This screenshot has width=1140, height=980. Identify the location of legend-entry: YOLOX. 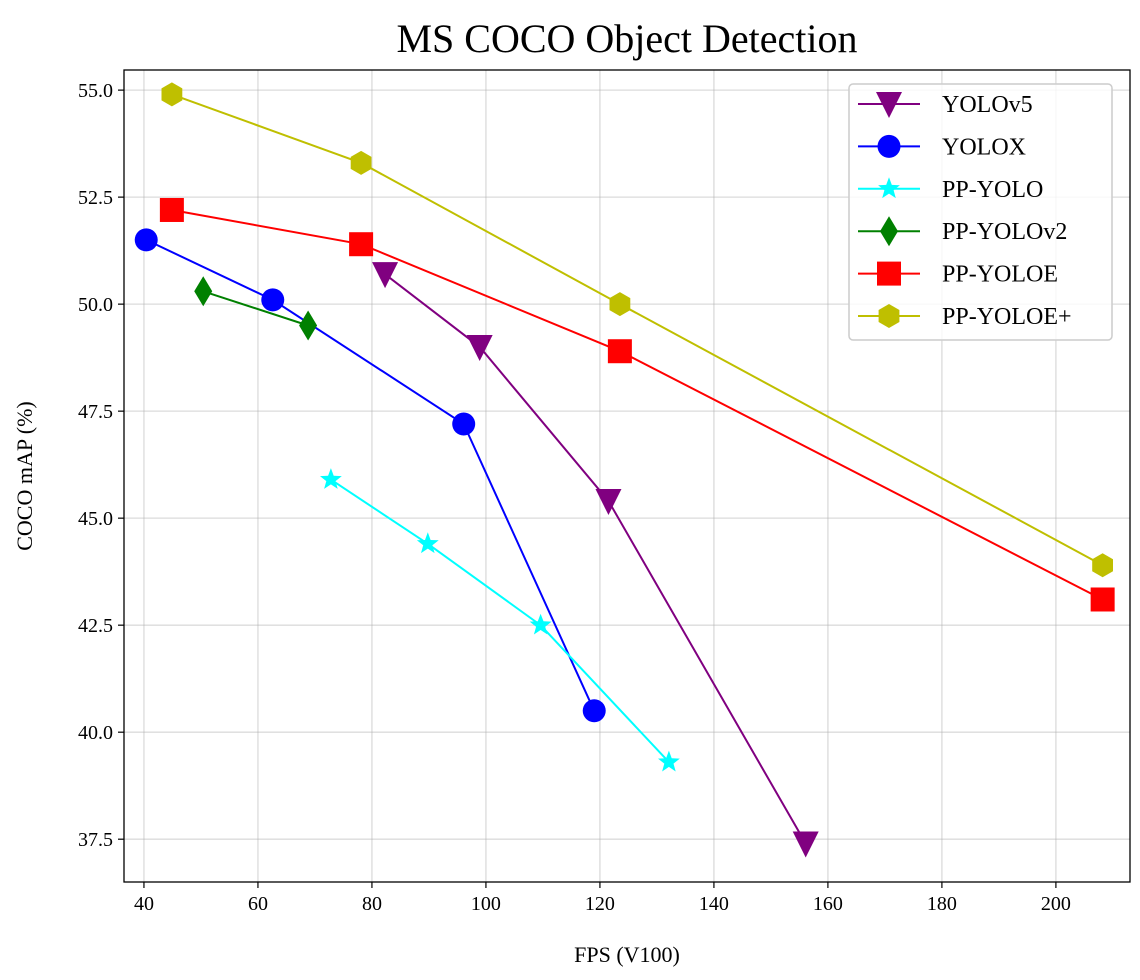
(942, 147).